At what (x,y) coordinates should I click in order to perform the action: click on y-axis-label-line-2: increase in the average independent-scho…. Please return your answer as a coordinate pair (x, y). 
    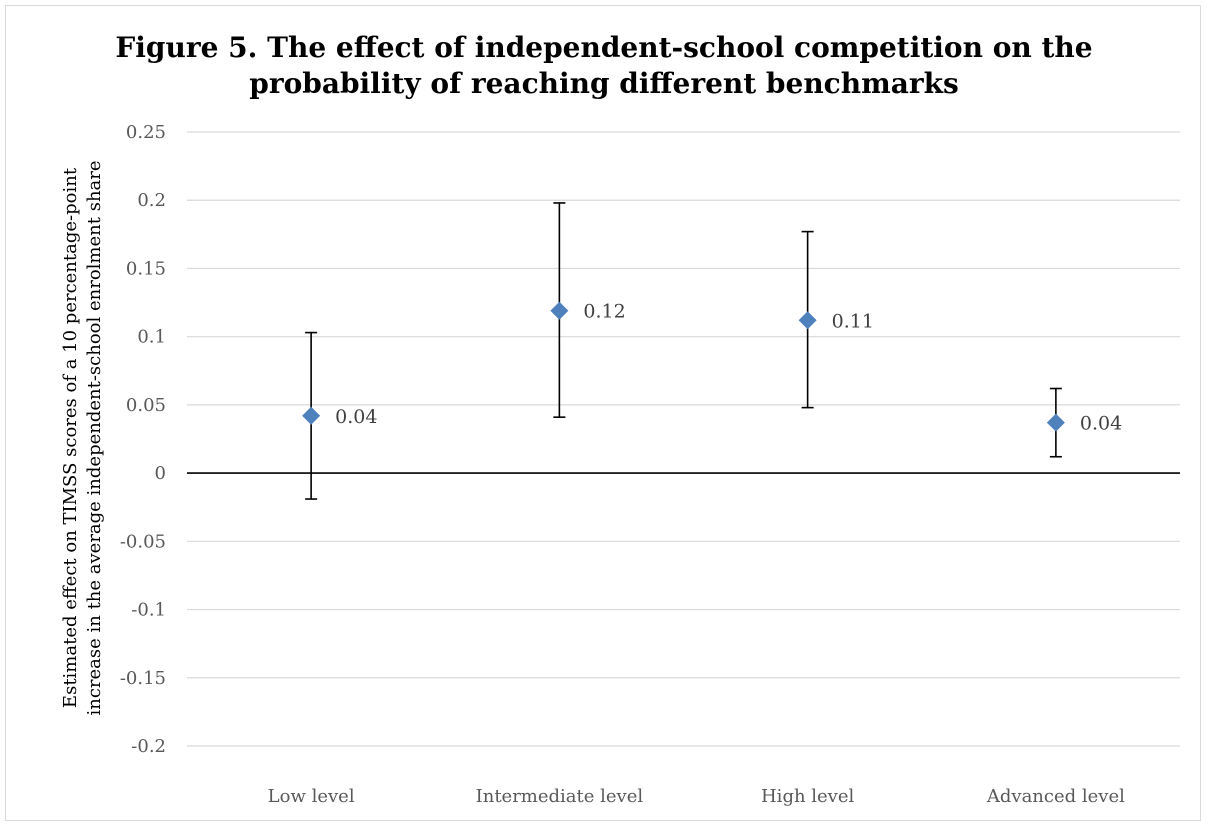
    Looking at the image, I should click on (94, 437).